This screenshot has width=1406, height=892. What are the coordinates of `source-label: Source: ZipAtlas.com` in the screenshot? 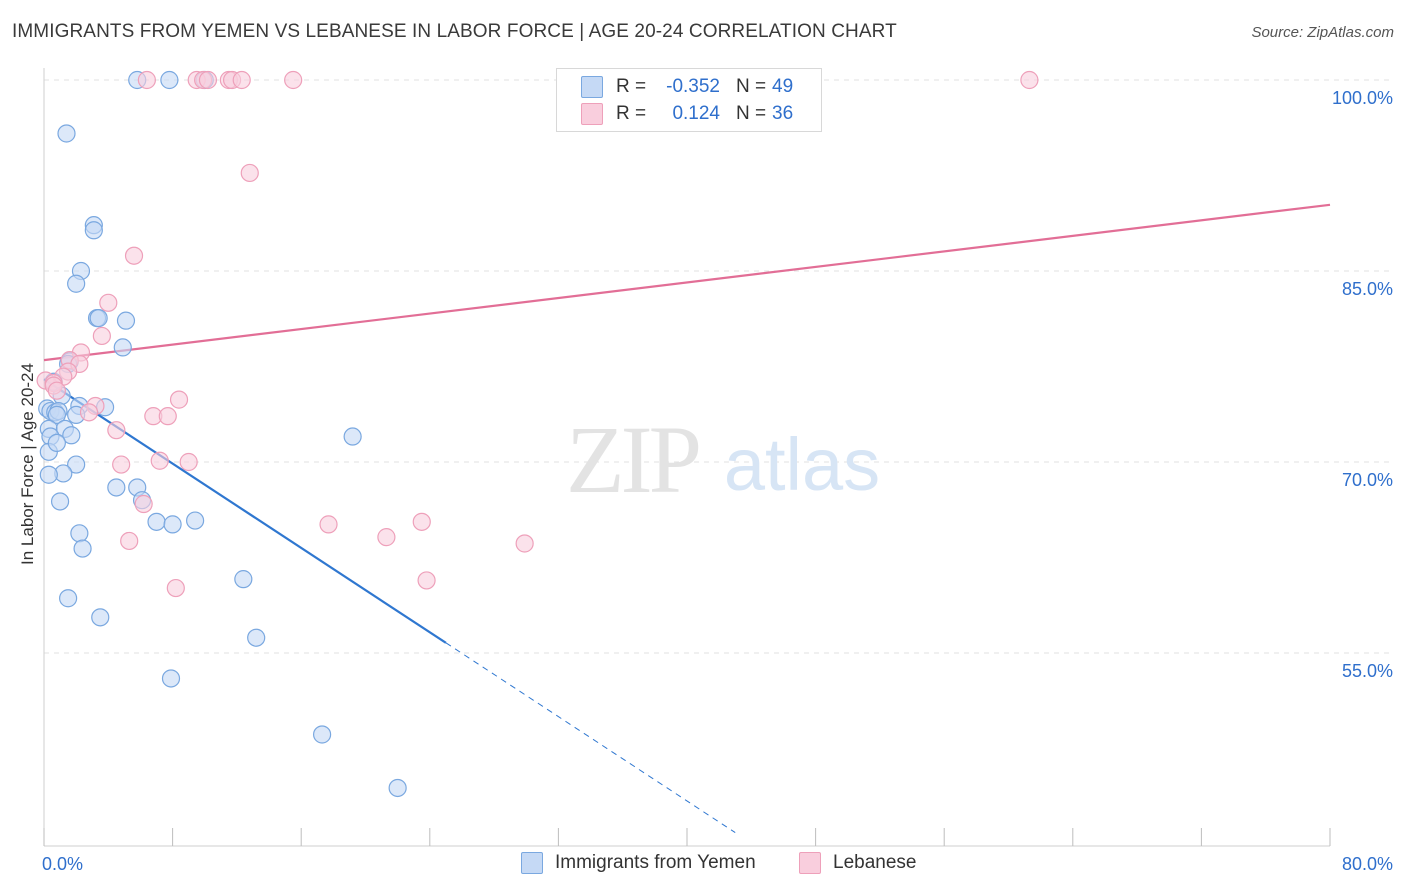 It's located at (1322, 32).